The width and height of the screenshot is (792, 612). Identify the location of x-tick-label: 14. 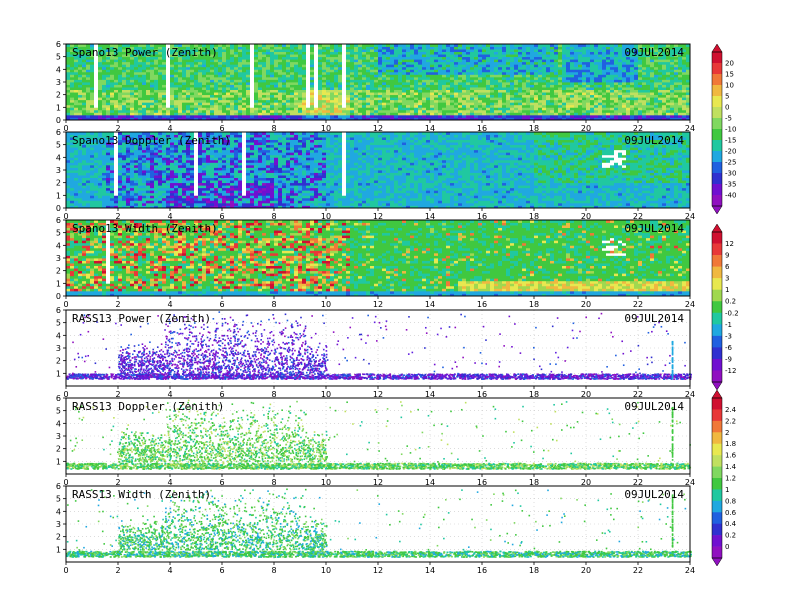
(430, 128).